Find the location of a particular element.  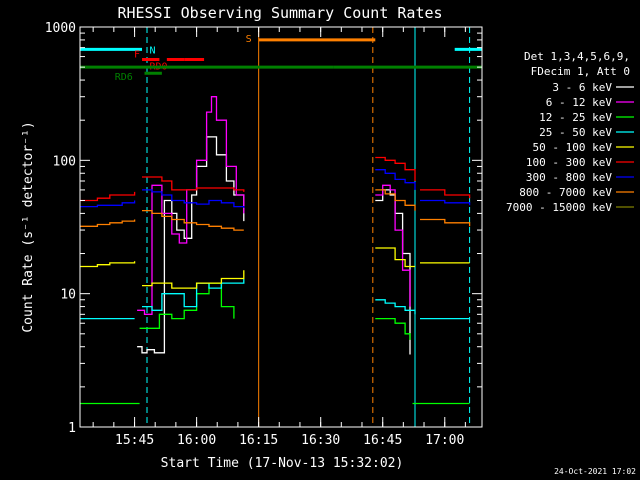

legend-label: 7000 - 15000 keV is located at coordinates (559, 207).